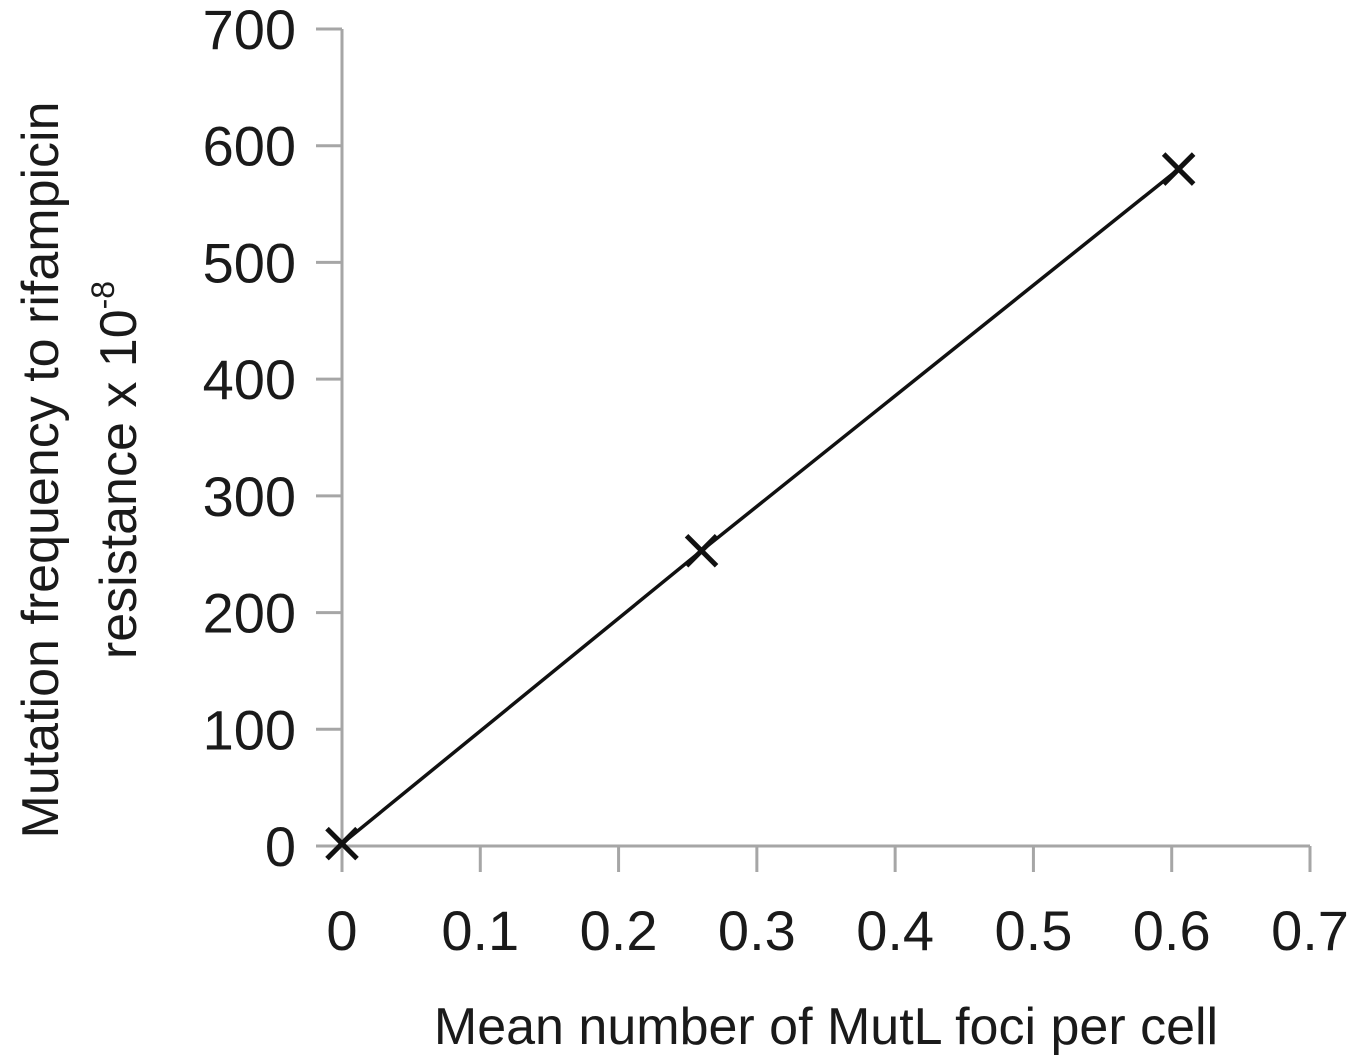 The width and height of the screenshot is (1368, 1062). Describe the element at coordinates (119, 484) in the screenshot. I see `y-axis-title-line2-text: resistance x 10` at that location.